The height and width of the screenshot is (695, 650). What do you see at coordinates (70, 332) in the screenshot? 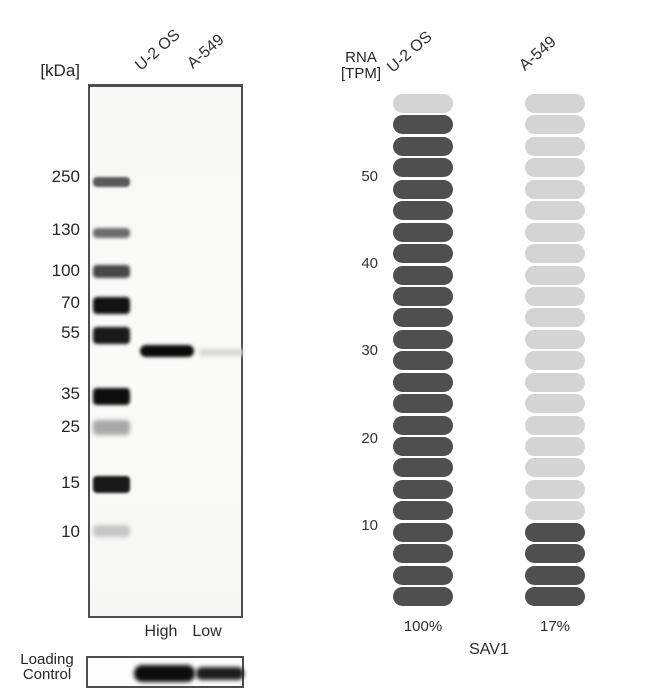
I see `marker-label-55kda: 55` at bounding box center [70, 332].